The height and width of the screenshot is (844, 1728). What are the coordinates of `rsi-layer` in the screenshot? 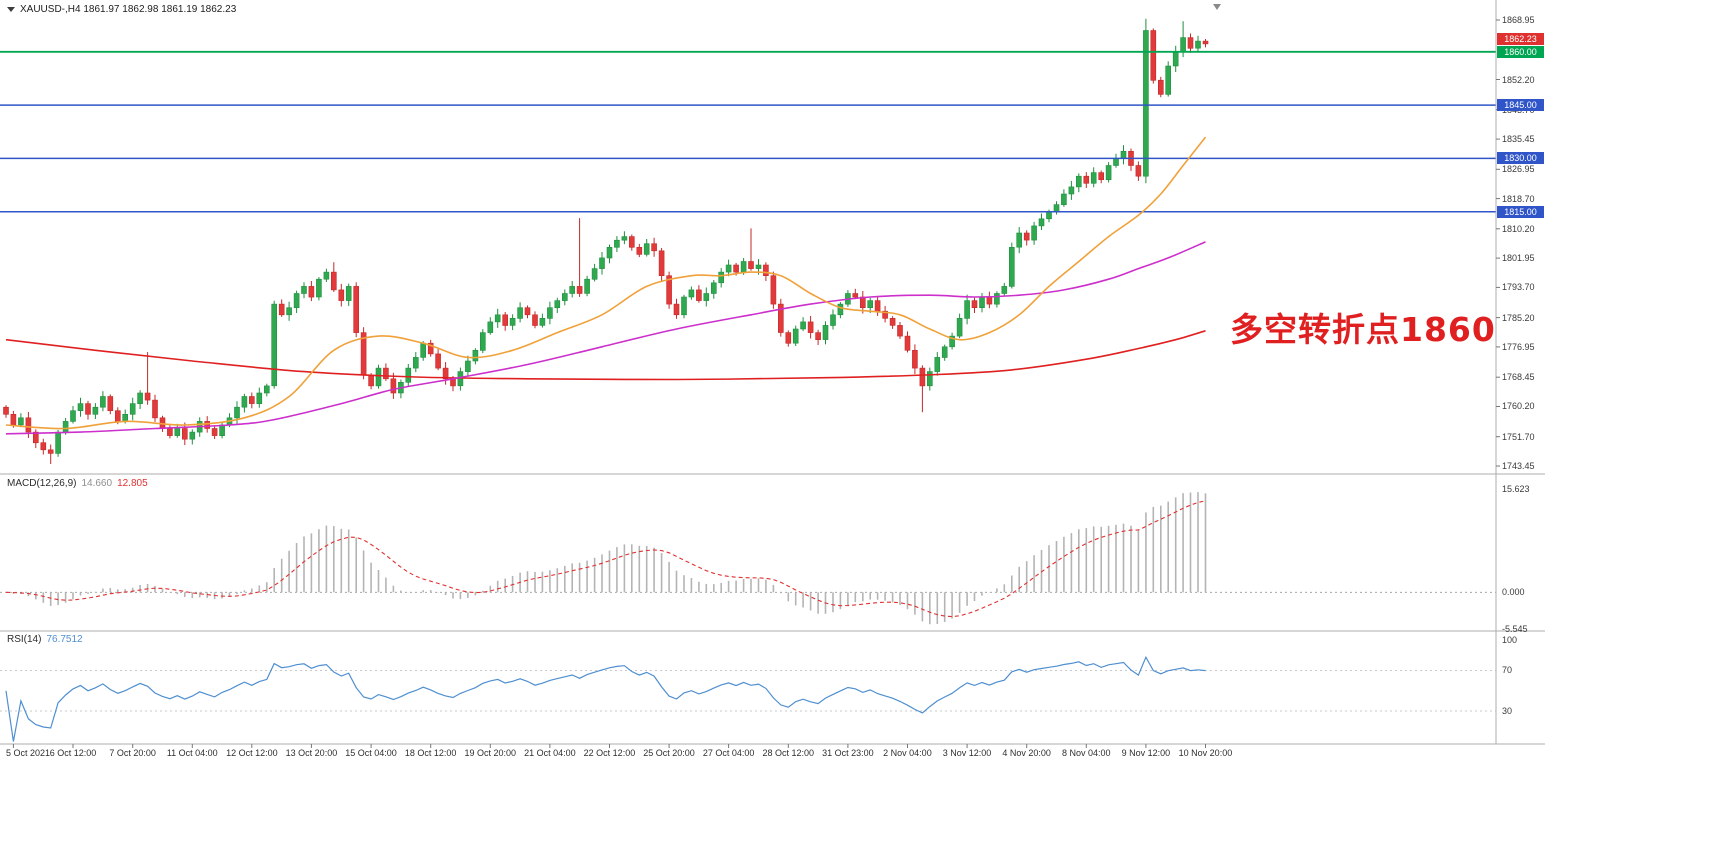 It's located at (748, 698).